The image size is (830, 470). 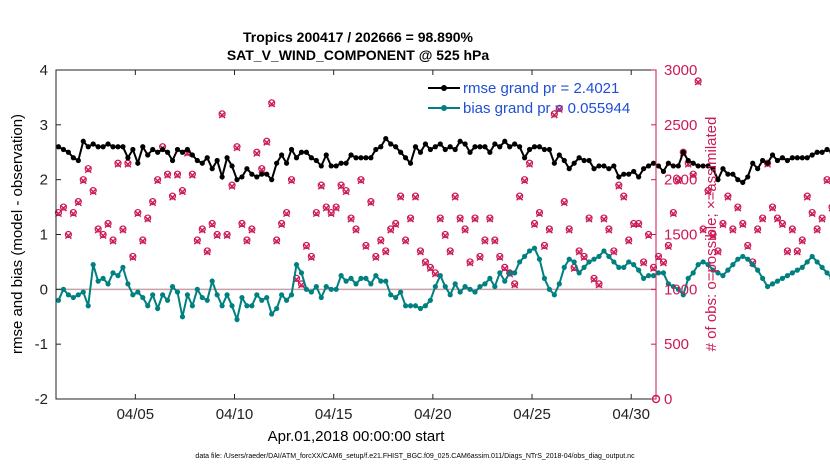 I want to click on x-tick-label: 04/15, so click(x=334, y=414).